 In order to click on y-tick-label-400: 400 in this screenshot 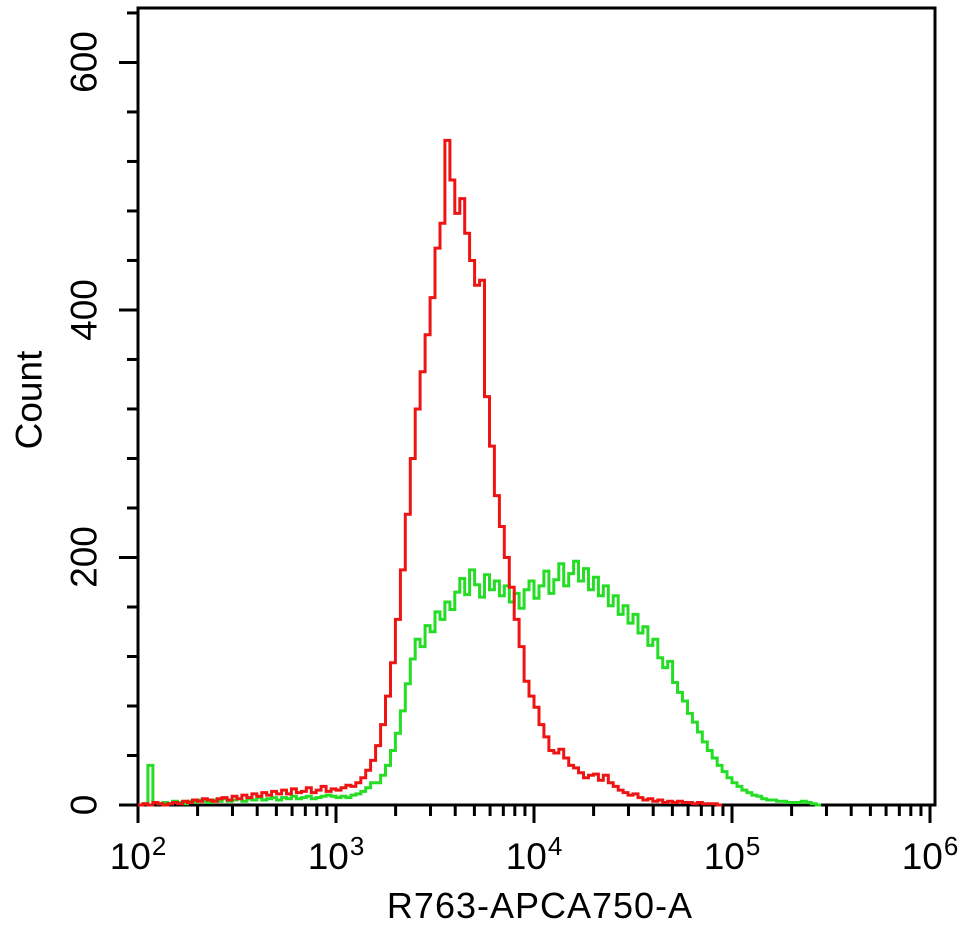, I will do `click(84, 310)`.